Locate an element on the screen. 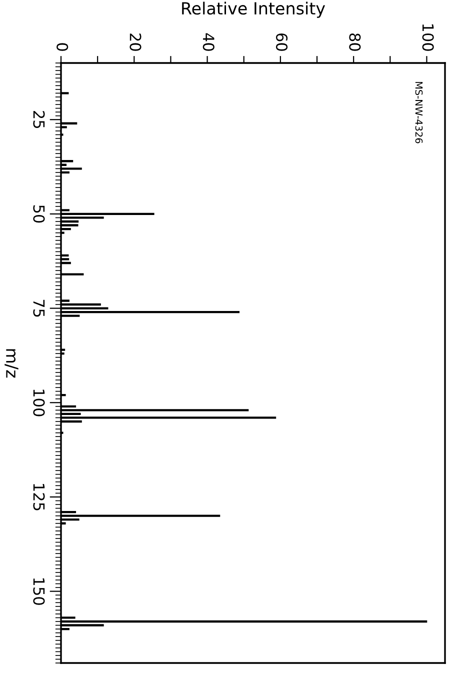 Image resolution: width=455 pixels, height=676 pixels. x-tick-label: 20 is located at coordinates (136, 42).